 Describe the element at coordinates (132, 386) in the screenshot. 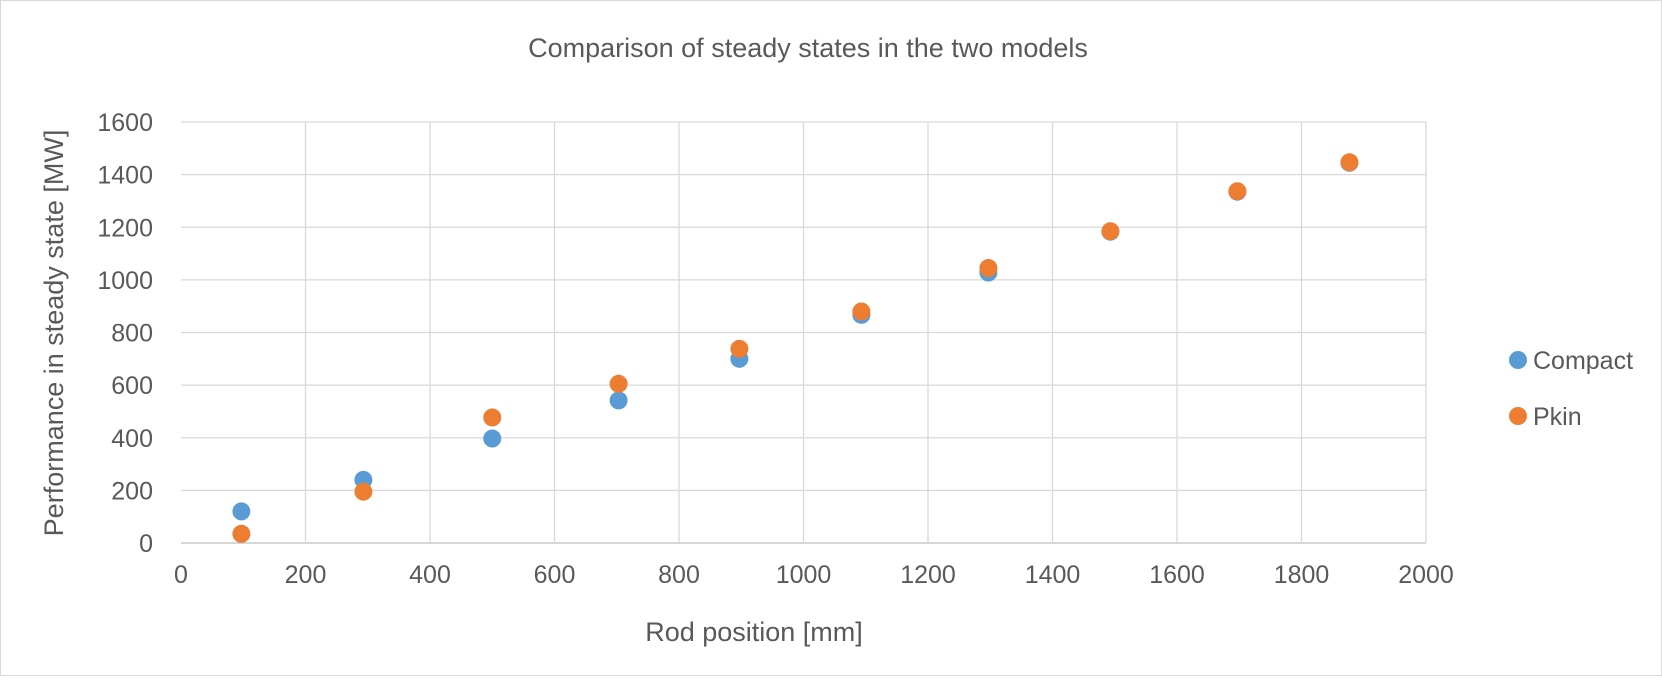

I see `y-tick-label: 600` at that location.